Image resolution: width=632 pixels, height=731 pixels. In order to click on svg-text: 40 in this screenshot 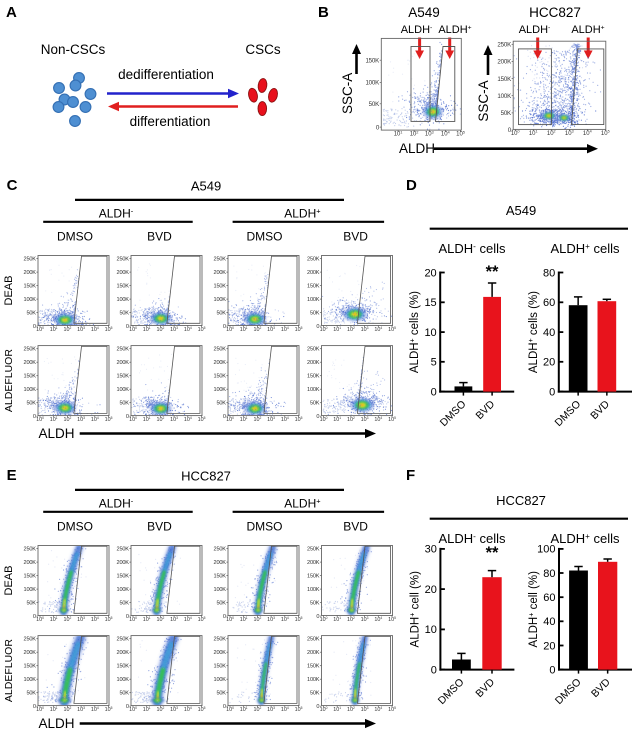, I will do `click(549, 333)`.